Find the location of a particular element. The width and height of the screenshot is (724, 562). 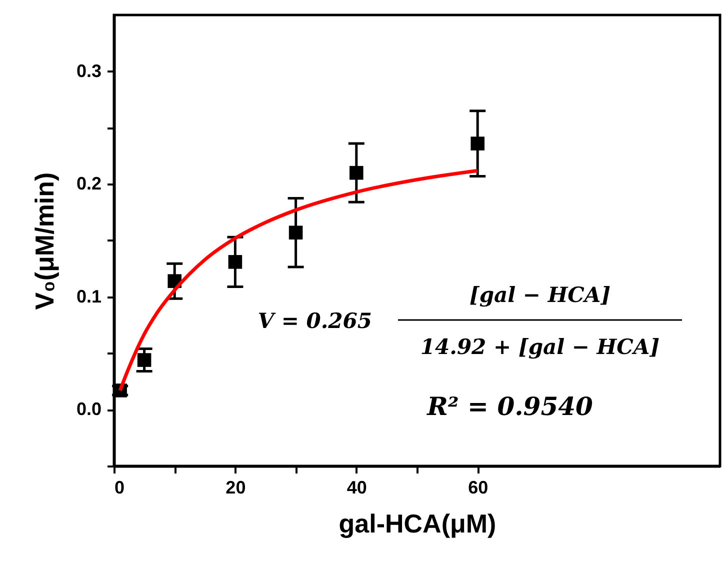

y-axis-title: V₀(μM/min) is located at coordinates (44, 241).